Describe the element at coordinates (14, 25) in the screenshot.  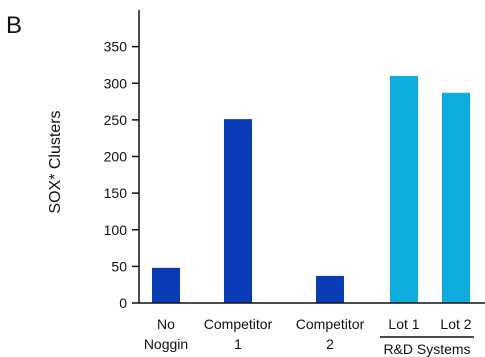
I see `panel-letter: B` at that location.